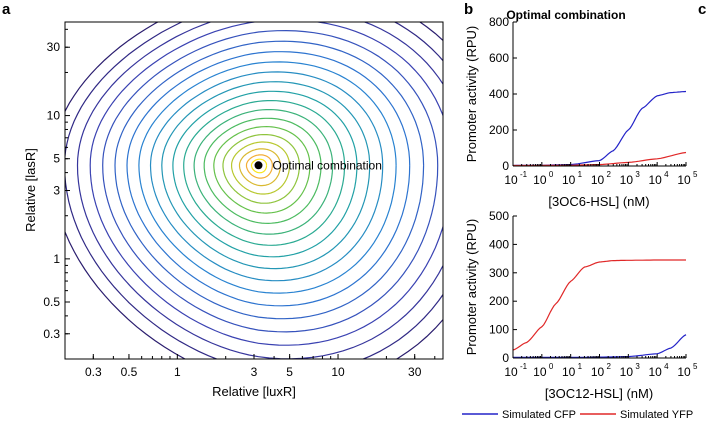  What do you see at coordinates (499, 94) in the screenshot?
I see `top-y-tick-label: 400` at bounding box center [499, 94].